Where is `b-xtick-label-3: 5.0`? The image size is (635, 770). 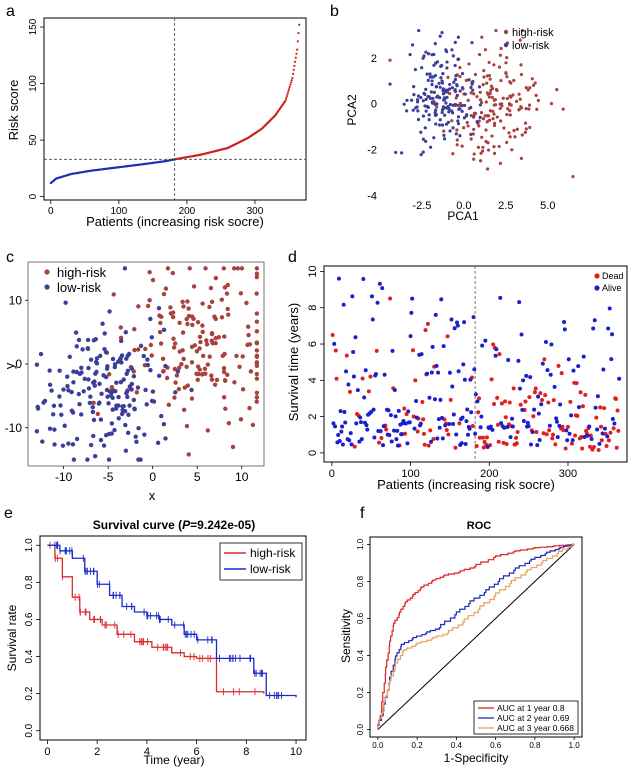 b-xtick-label-3: 5.0 is located at coordinates (547, 206).